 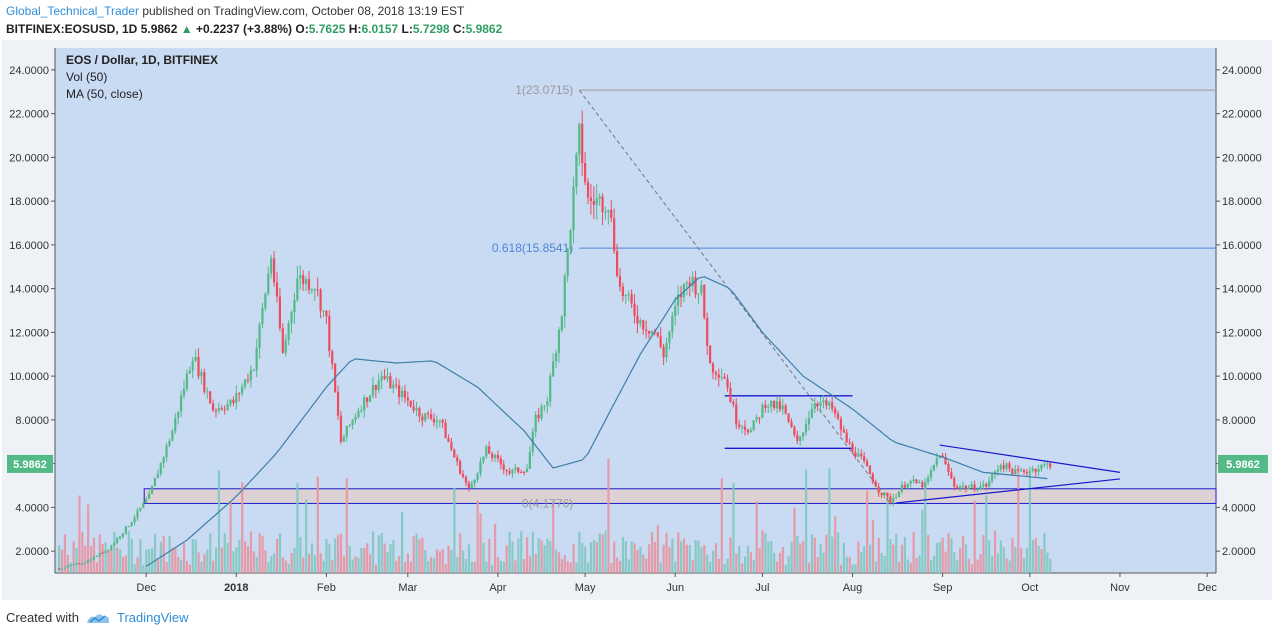 I want to click on support-zone, so click(x=680, y=496).